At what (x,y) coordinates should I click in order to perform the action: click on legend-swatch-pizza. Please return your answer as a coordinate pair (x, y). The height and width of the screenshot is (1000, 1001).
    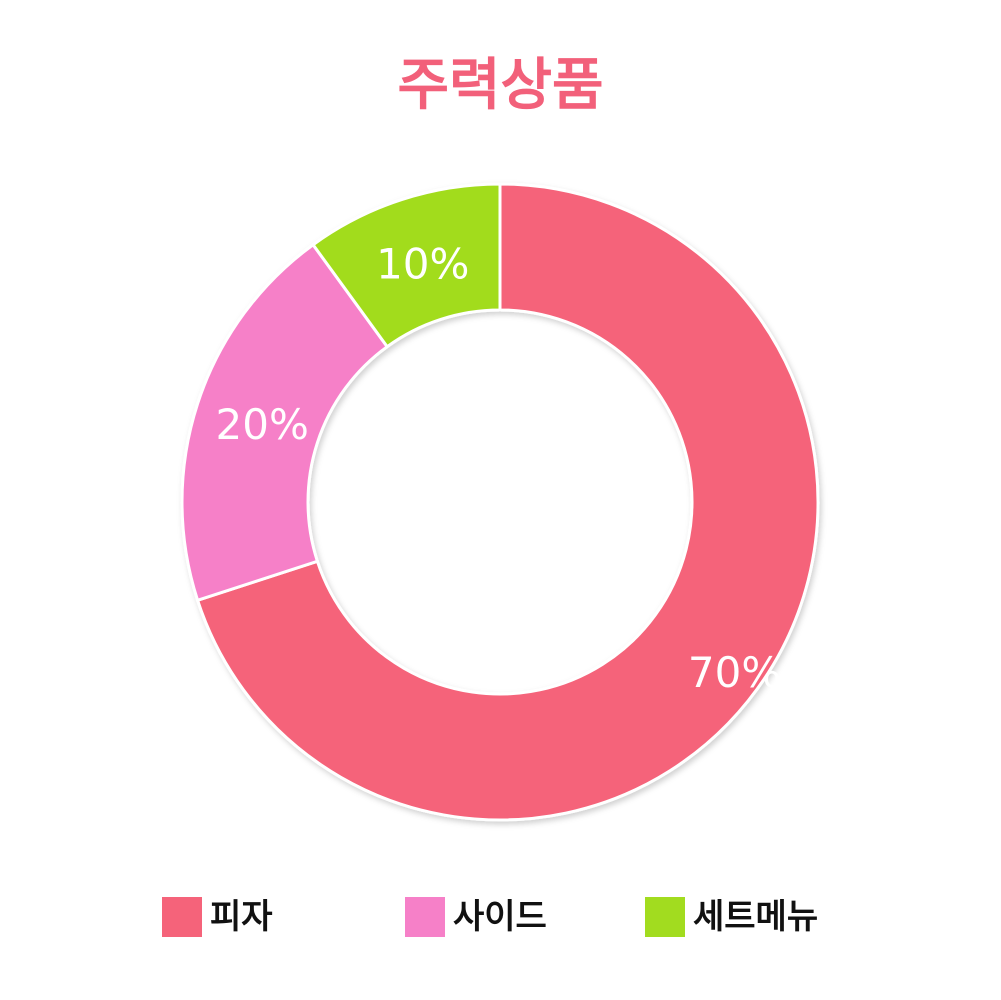
    Looking at the image, I should click on (182, 917).